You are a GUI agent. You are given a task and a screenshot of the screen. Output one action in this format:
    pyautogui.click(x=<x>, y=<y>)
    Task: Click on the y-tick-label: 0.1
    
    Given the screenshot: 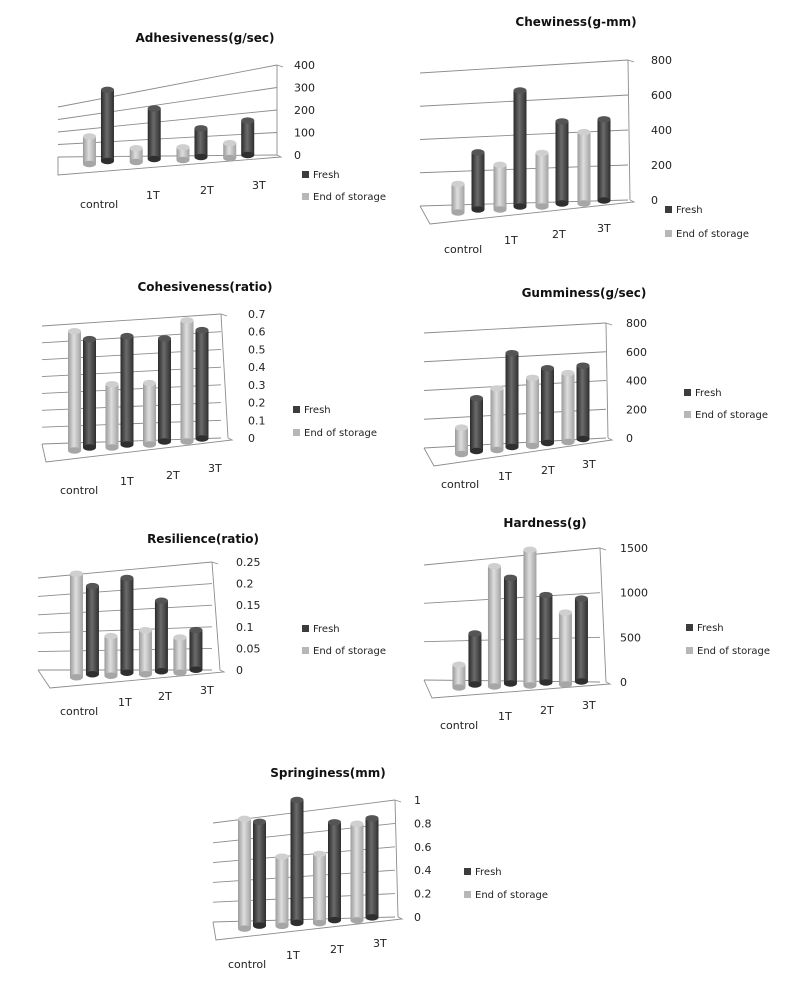 What is the action you would take?
    pyautogui.click(x=257, y=420)
    